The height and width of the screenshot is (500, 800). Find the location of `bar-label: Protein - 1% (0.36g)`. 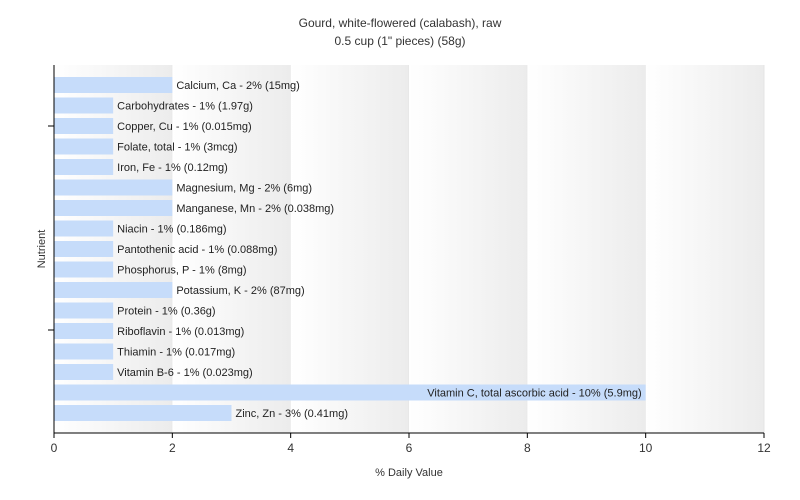

bar-label: Protein - 1% (0.36g) is located at coordinates (166, 312).